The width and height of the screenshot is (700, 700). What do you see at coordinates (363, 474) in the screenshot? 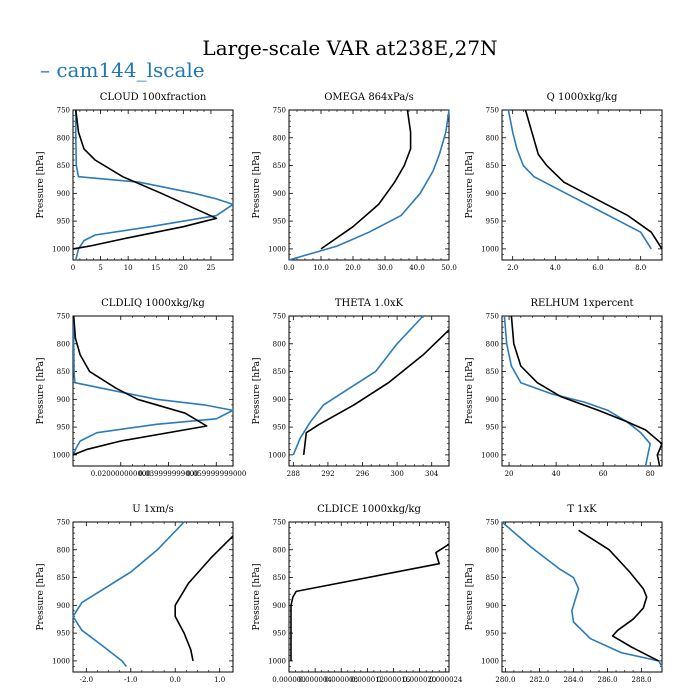
I see `x-tick-label: 296` at bounding box center [363, 474].